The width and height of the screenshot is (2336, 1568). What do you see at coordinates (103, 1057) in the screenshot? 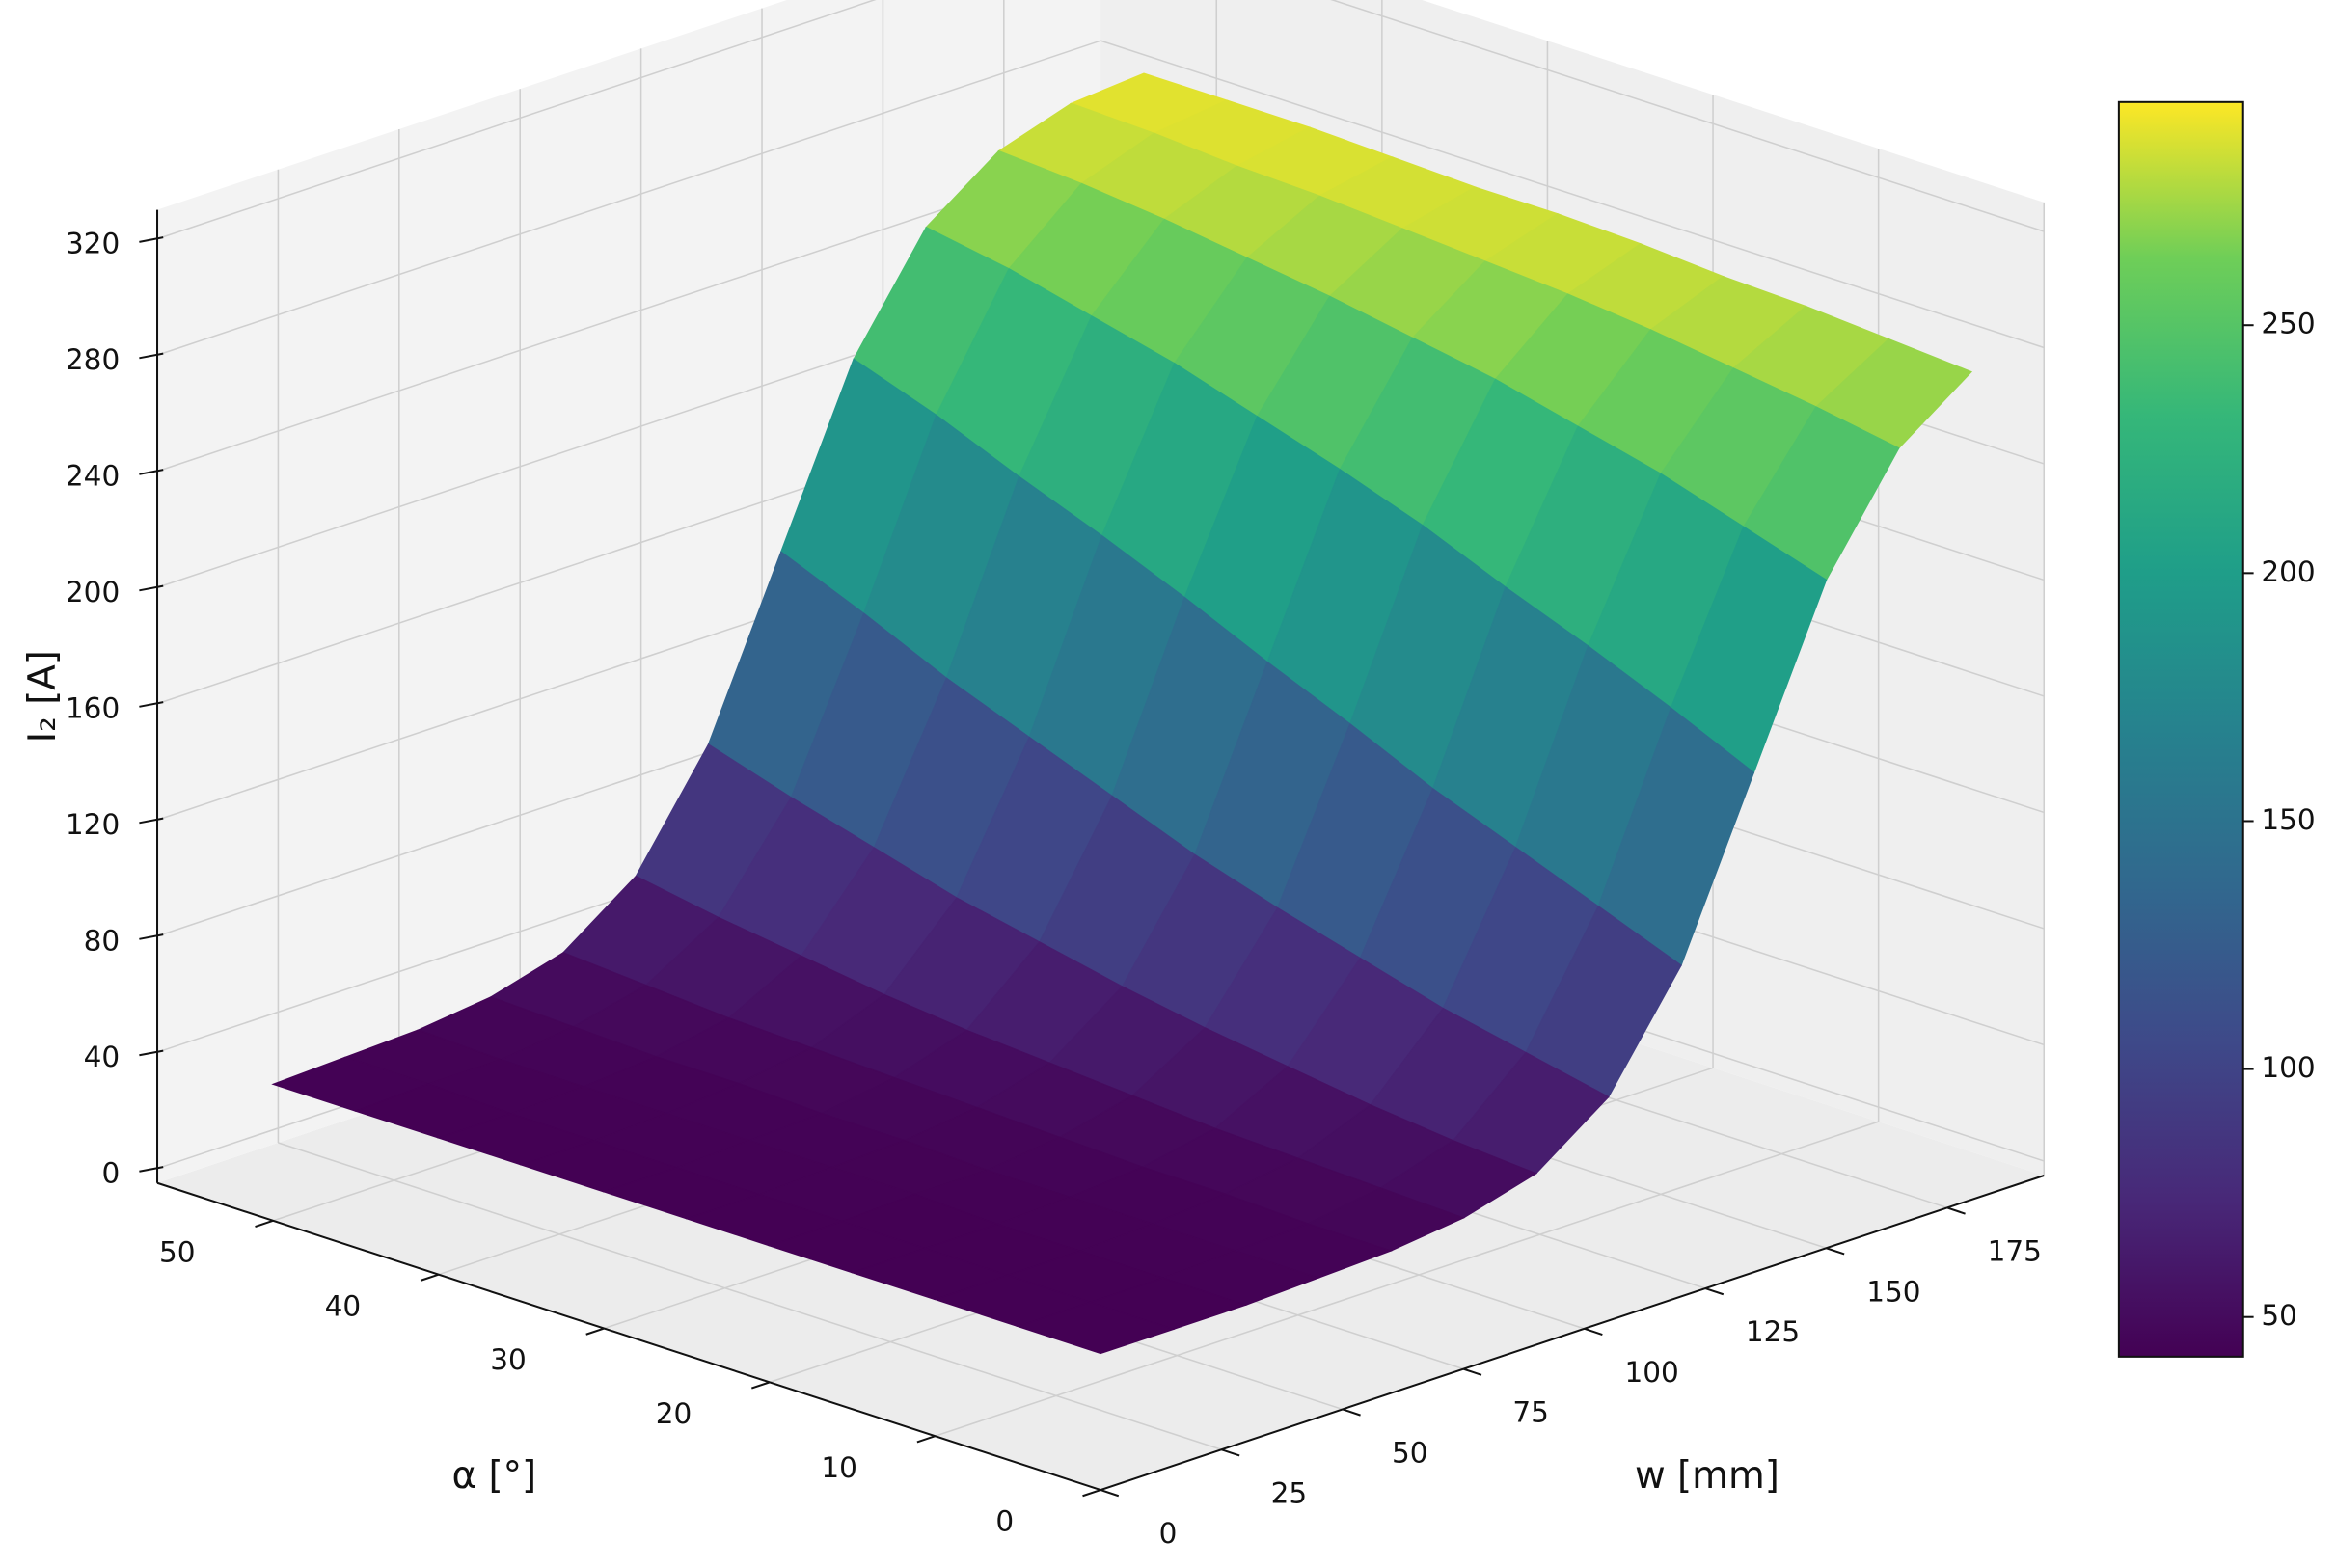
I see `z-tick-label: 40` at bounding box center [103, 1057].